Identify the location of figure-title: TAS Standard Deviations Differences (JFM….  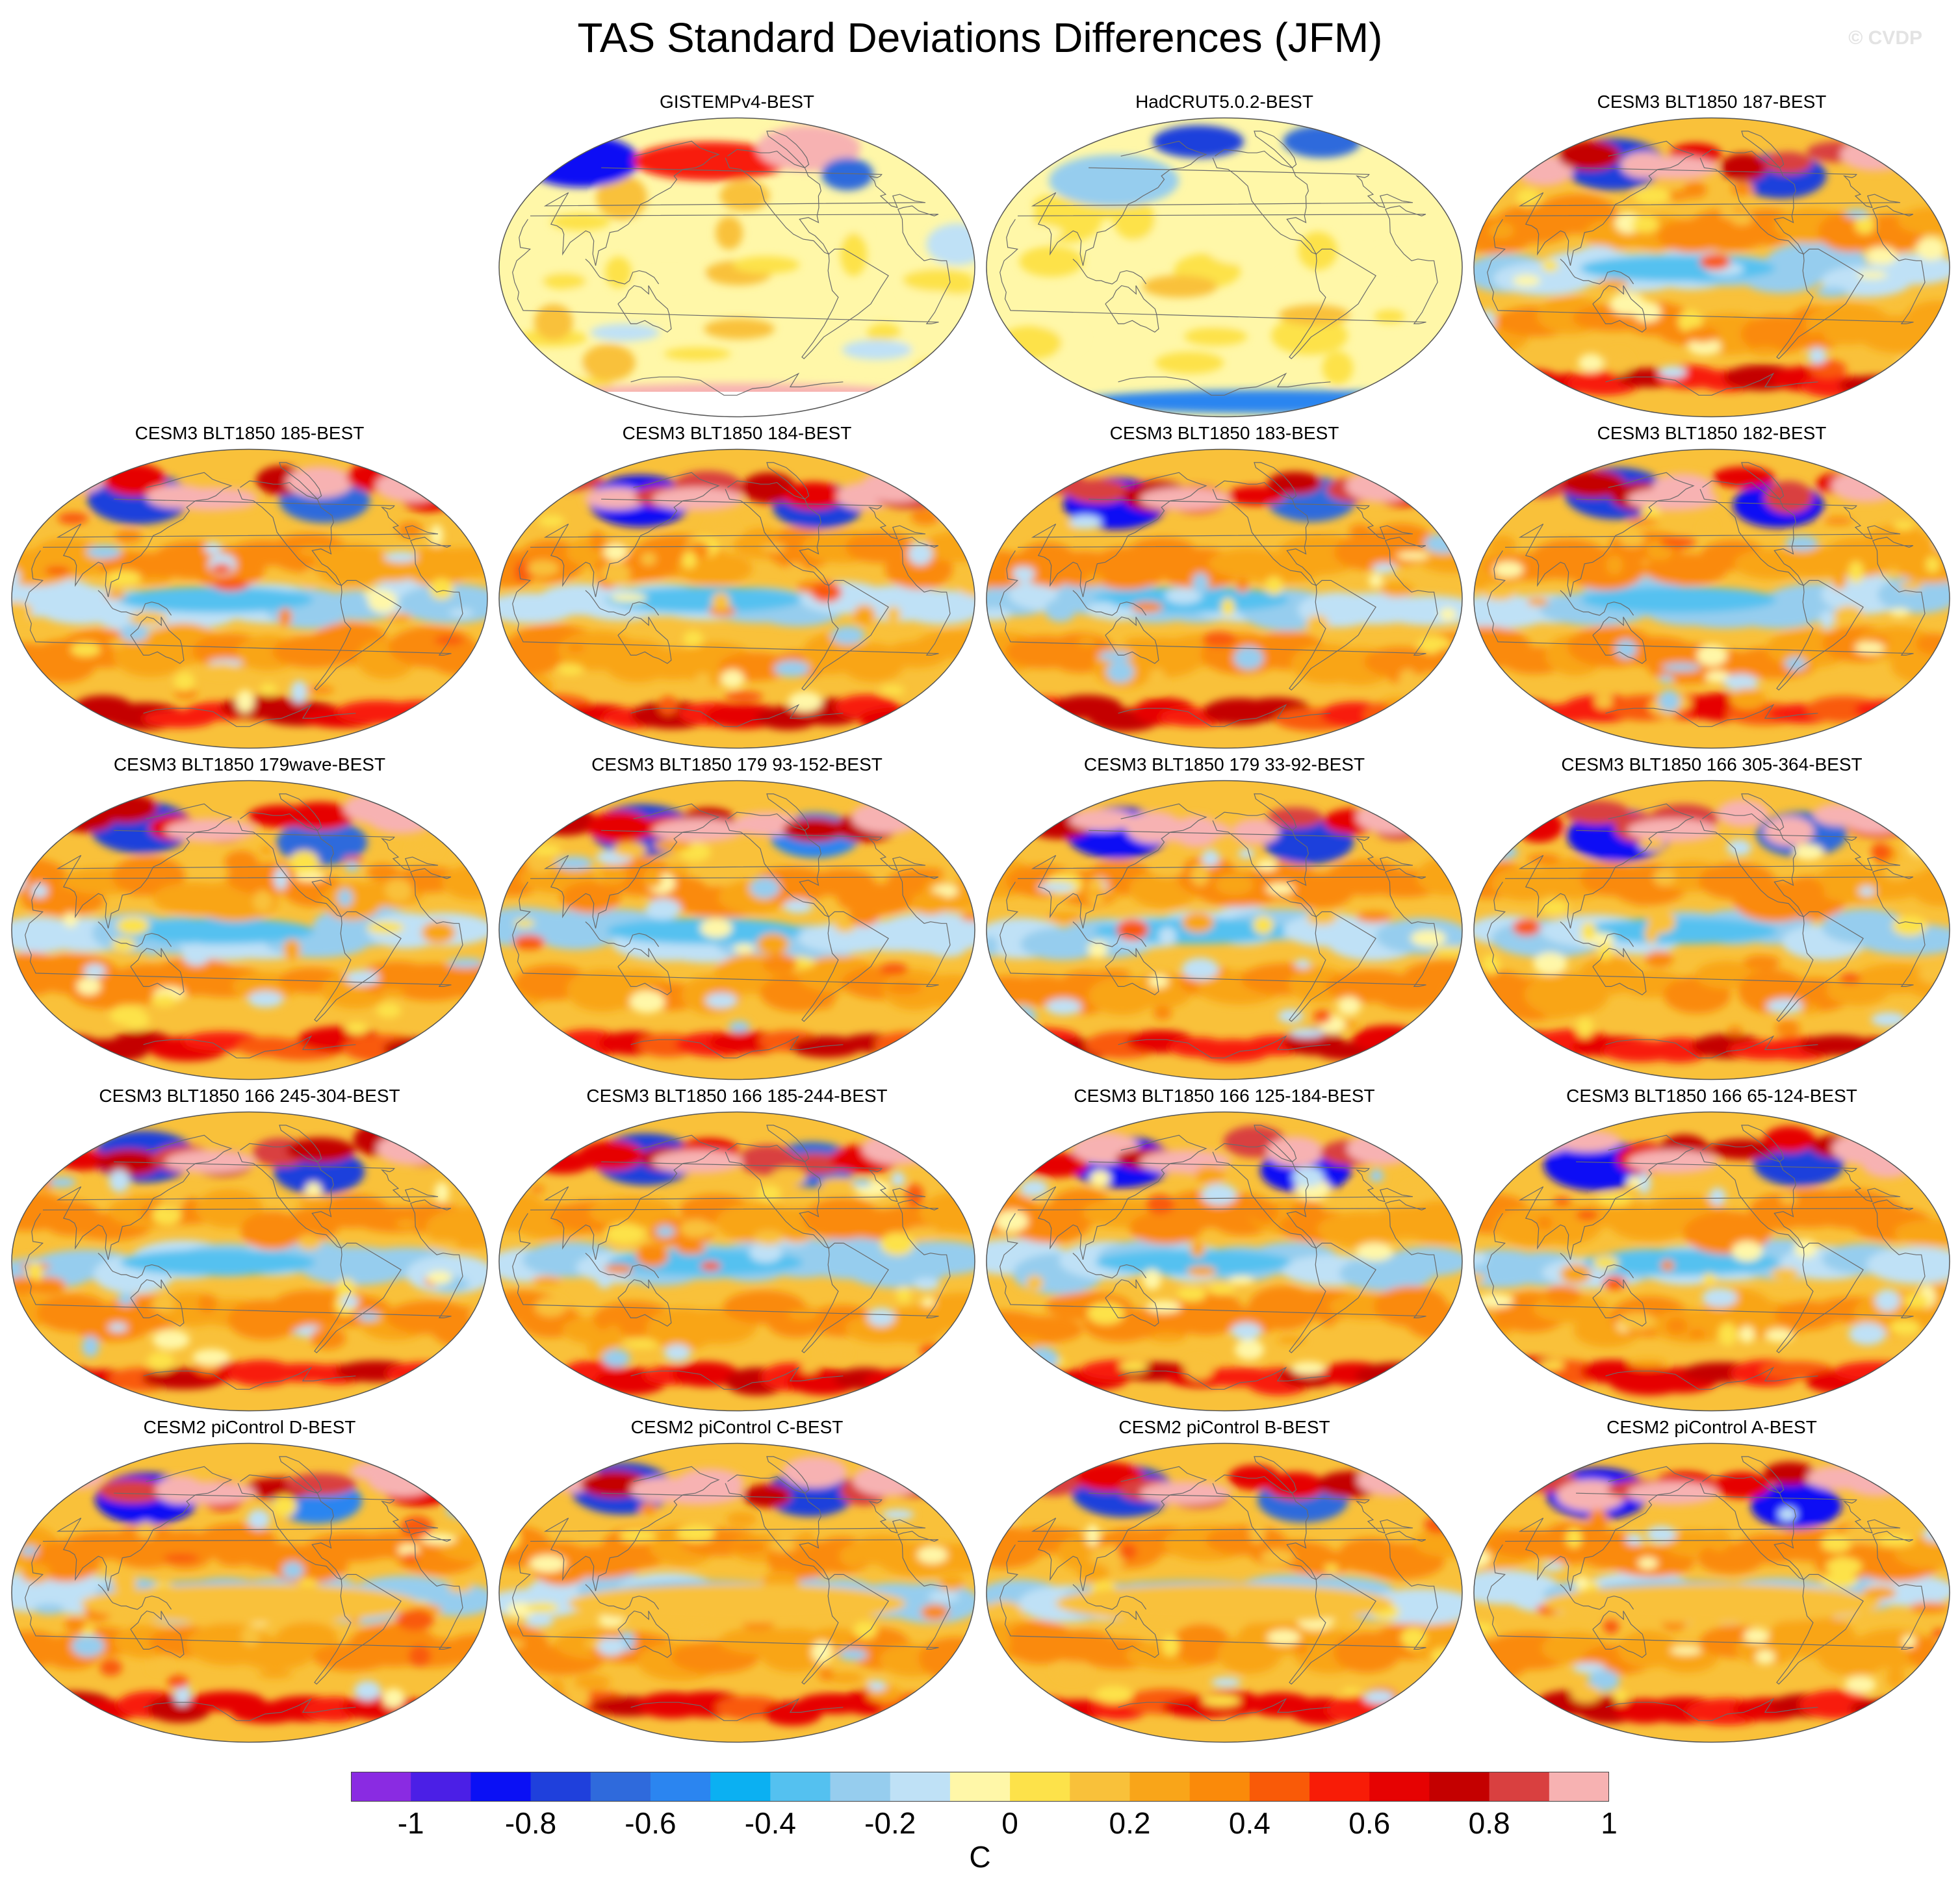
(980, 37).